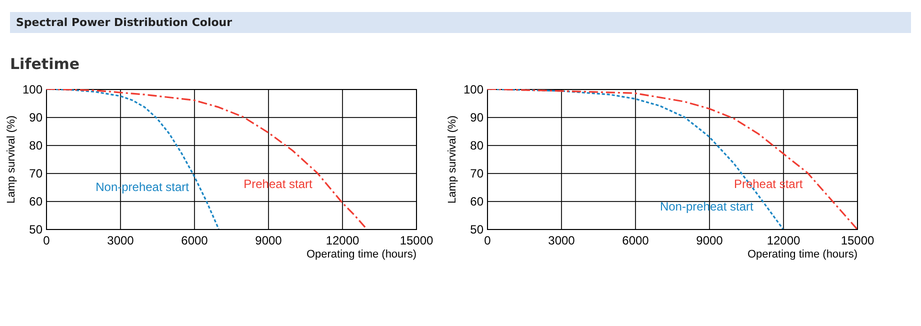 Image resolution: width=921 pixels, height=326 pixels. What do you see at coordinates (460, 22) in the screenshot?
I see `chart-title: Spectral Power Distribution Colour` at bounding box center [460, 22].